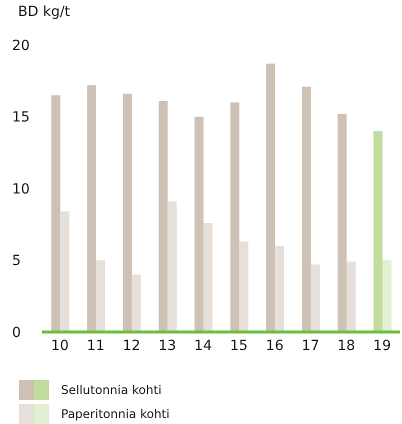 This screenshot has height=424, width=402. Describe the element at coordinates (382, 346) in the screenshot. I see `x-tick-label: 19` at that location.